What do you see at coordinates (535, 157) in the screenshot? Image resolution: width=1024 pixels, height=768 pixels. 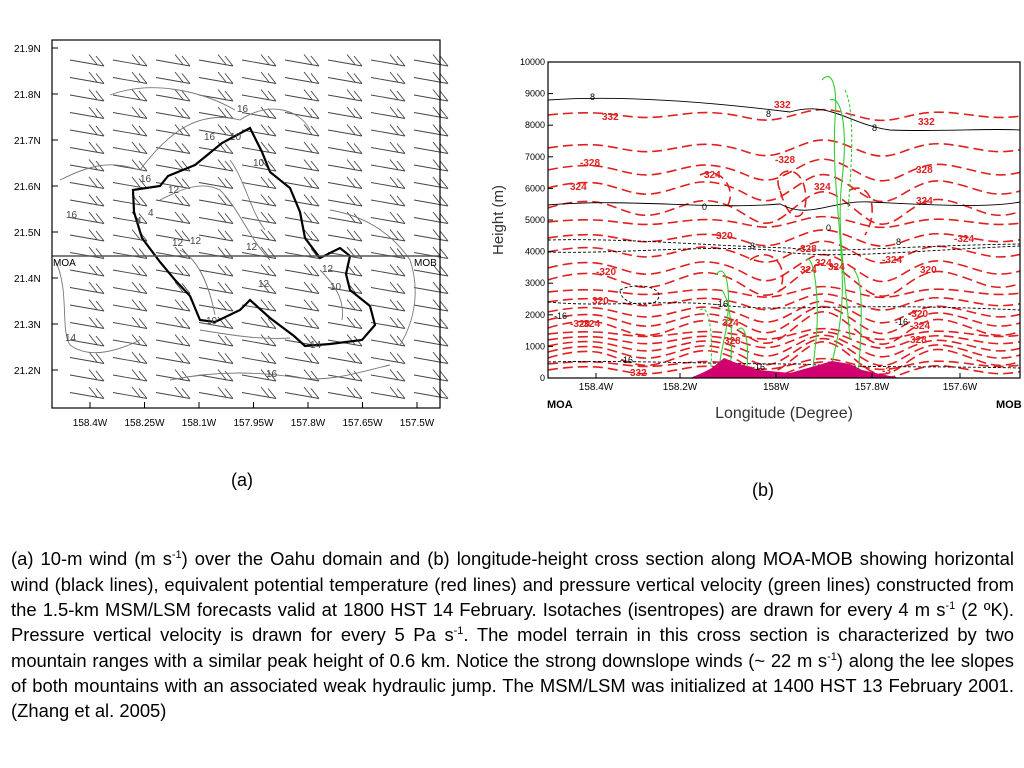 I see `height-tick-label: 7000` at bounding box center [535, 157].